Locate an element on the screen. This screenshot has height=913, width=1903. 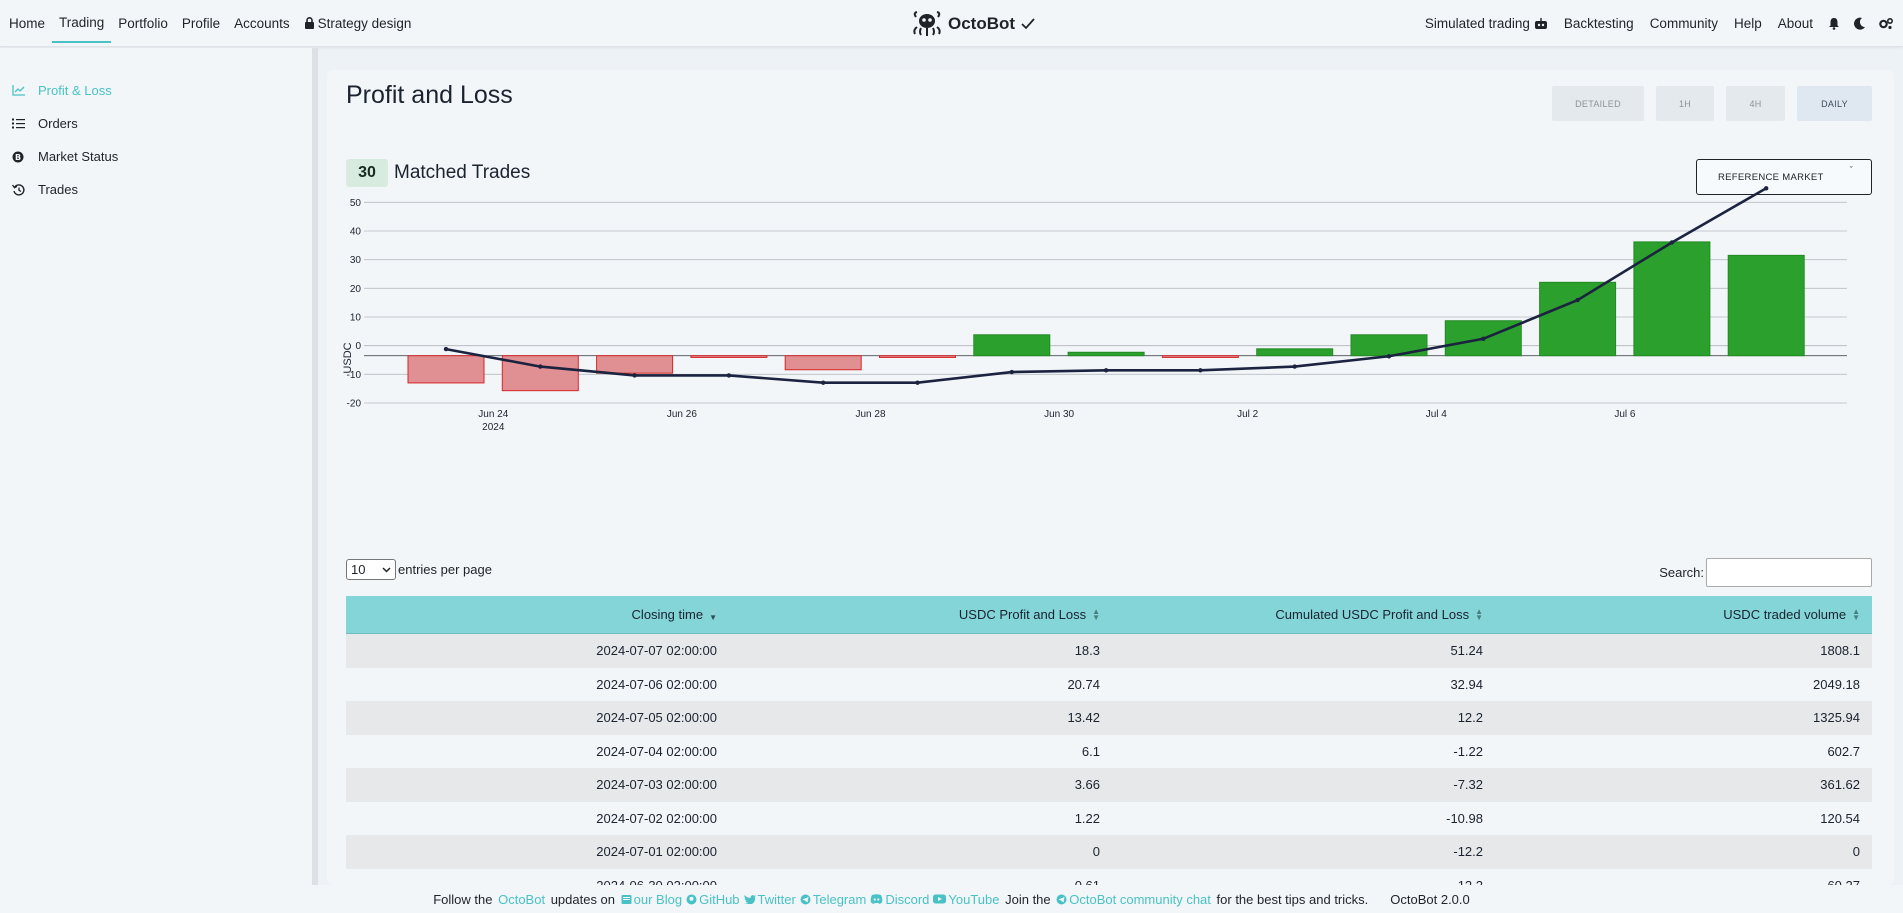
footer-youtube-label: YouTube is located at coordinates (974, 899).